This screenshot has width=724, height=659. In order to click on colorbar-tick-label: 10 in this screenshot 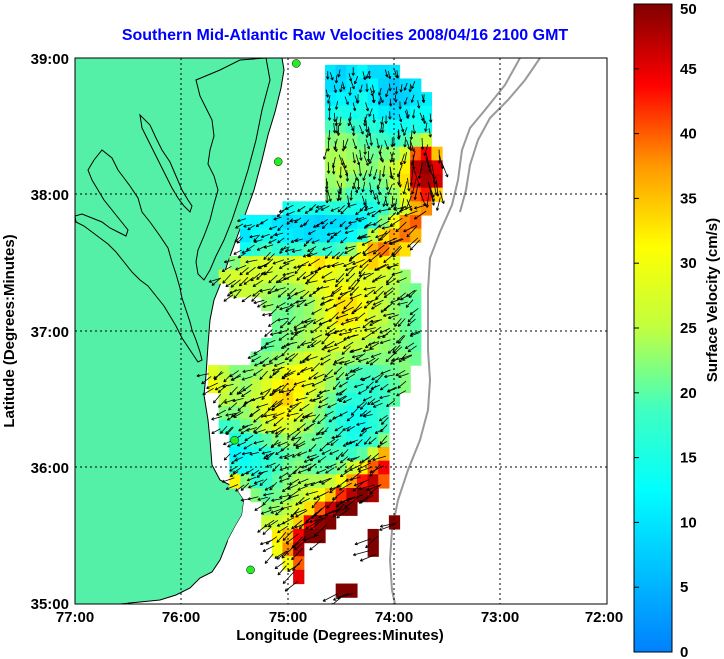, I will do `click(688, 522)`.